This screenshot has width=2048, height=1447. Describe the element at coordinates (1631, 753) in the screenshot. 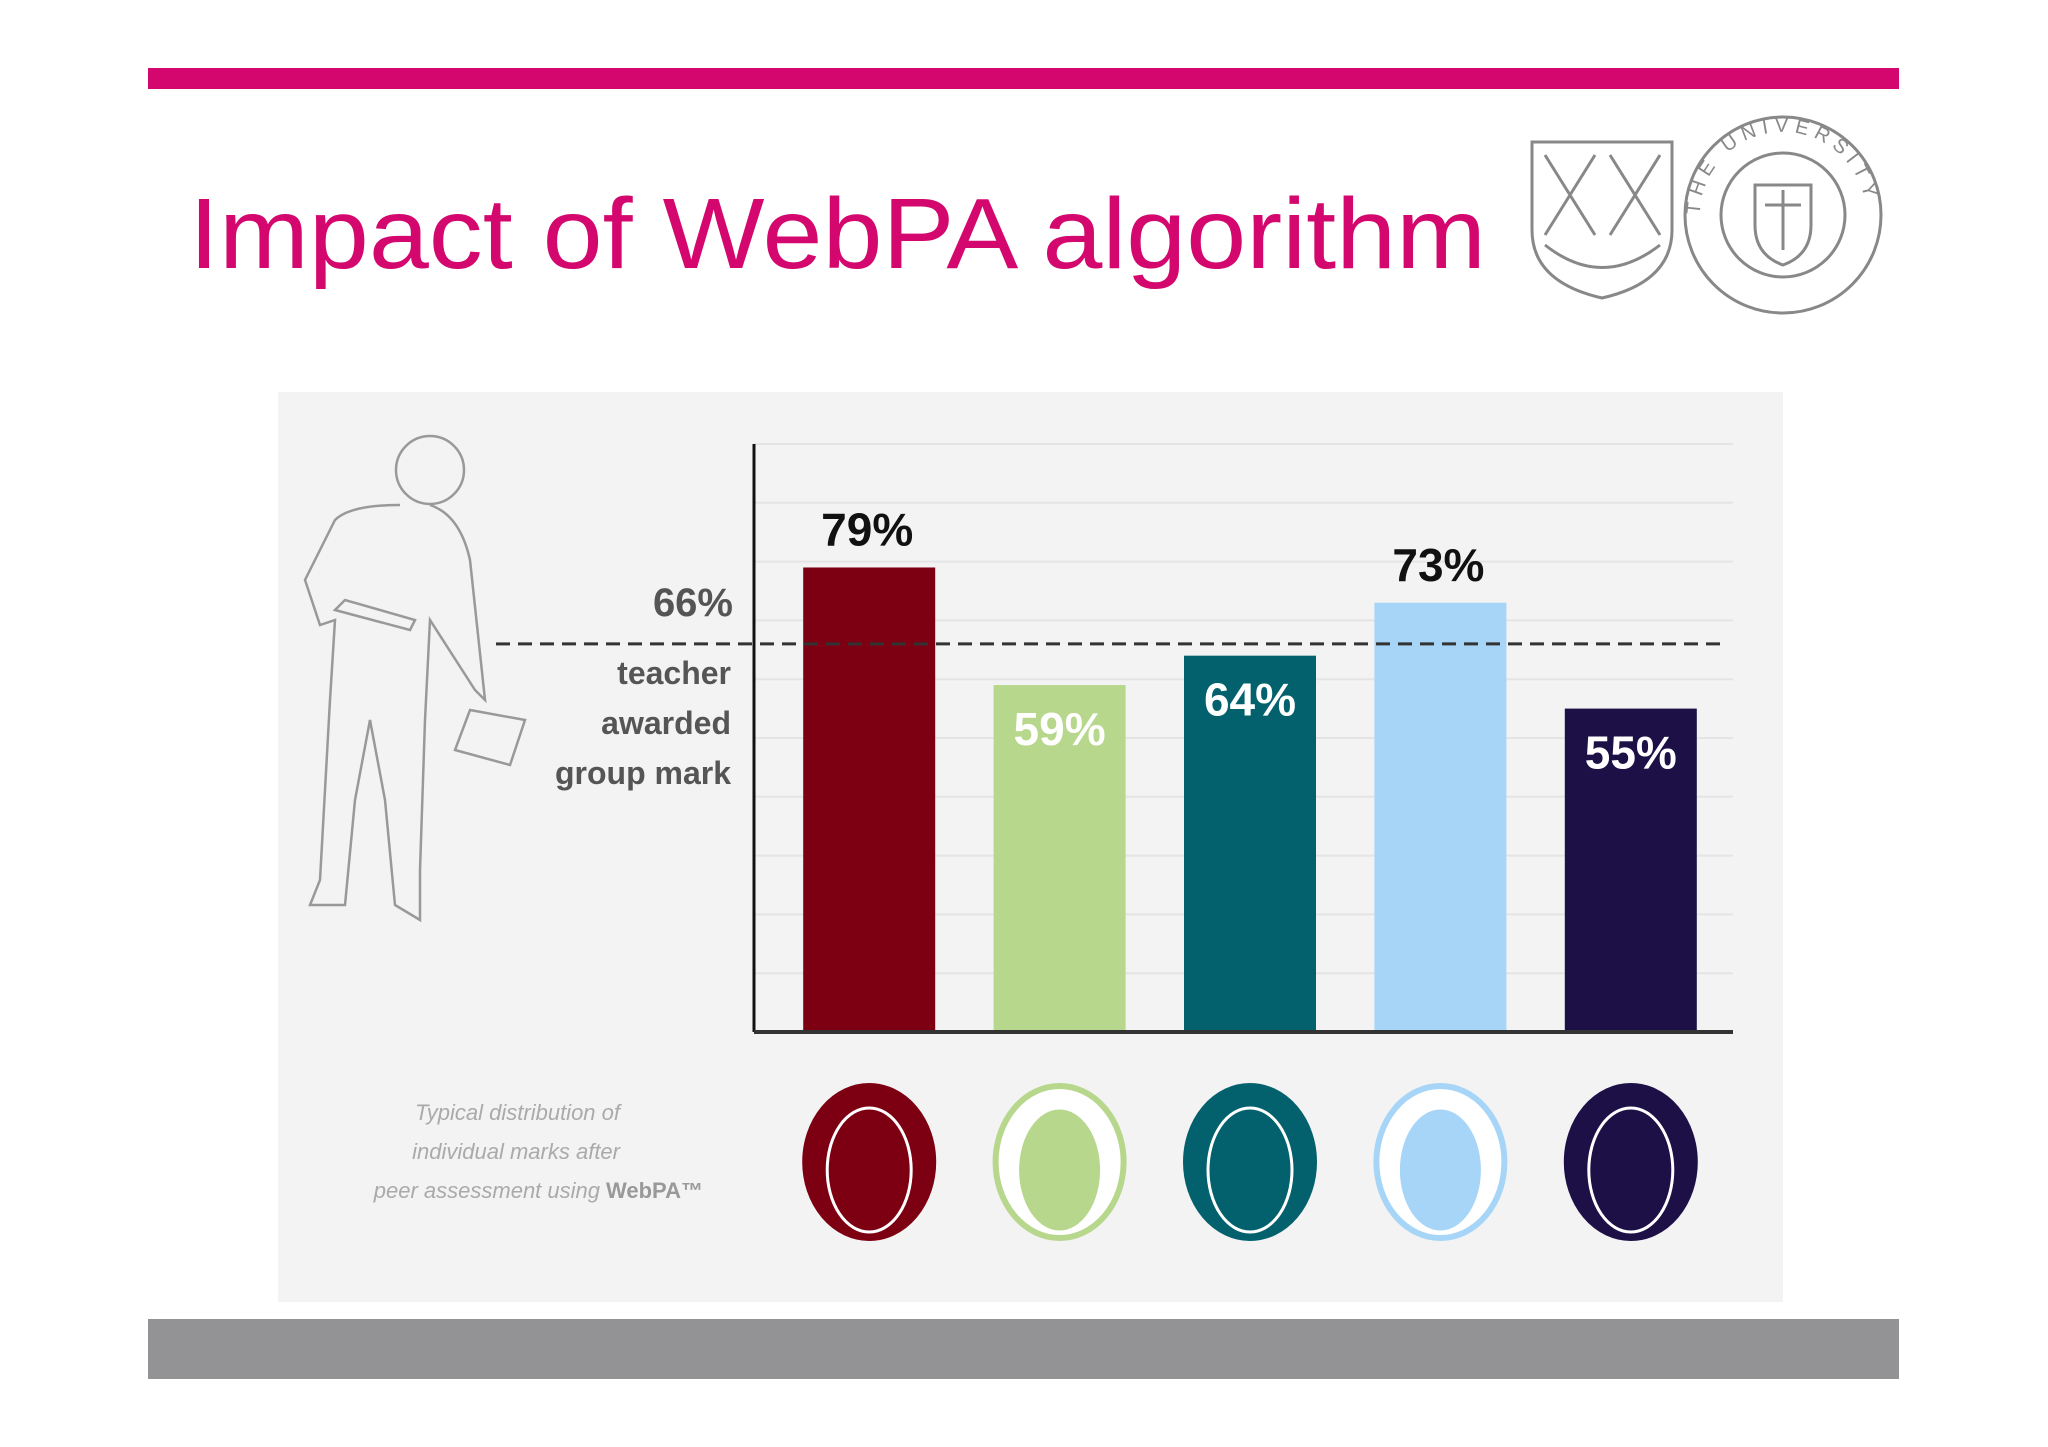

I see `value-label: 55%` at that location.